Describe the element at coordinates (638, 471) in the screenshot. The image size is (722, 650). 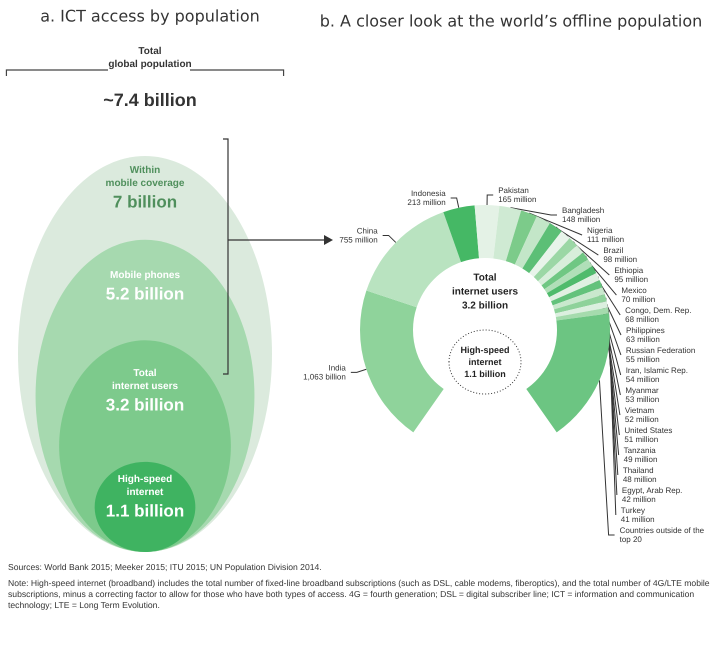
I see `slice-label: Thailand` at that location.